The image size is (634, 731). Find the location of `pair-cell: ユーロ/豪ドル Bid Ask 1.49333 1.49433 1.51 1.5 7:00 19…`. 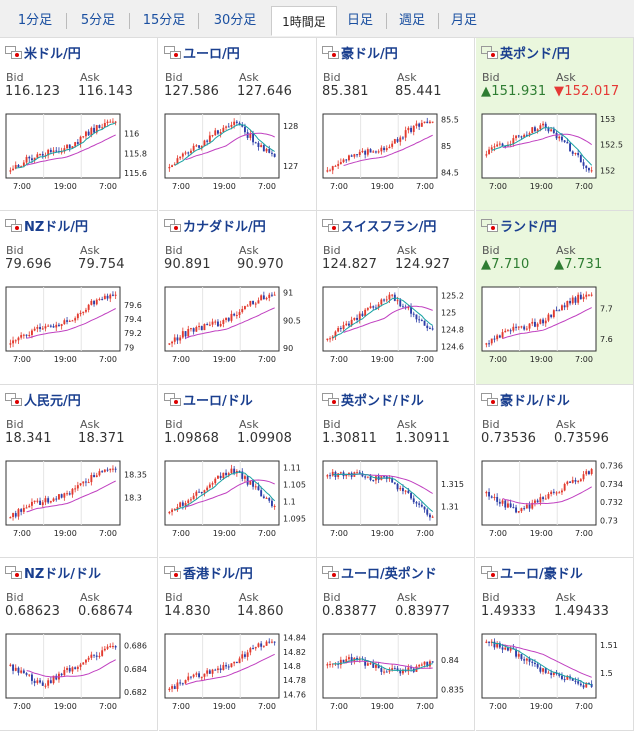

pair-cell: ユーロ/豪ドル Bid Ask 1.49333 1.49433 1.51 1.5 7:00 19… is located at coordinates (555, 644).